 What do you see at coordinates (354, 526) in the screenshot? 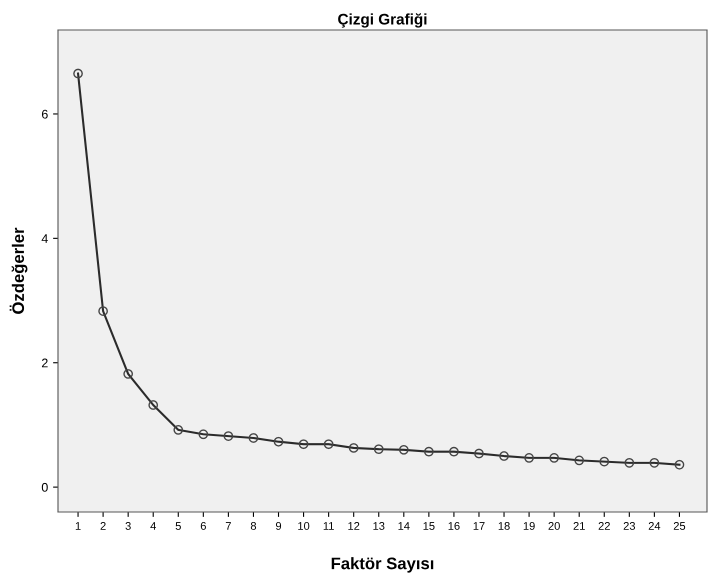
I see `x-tick-label: 12` at bounding box center [354, 526].